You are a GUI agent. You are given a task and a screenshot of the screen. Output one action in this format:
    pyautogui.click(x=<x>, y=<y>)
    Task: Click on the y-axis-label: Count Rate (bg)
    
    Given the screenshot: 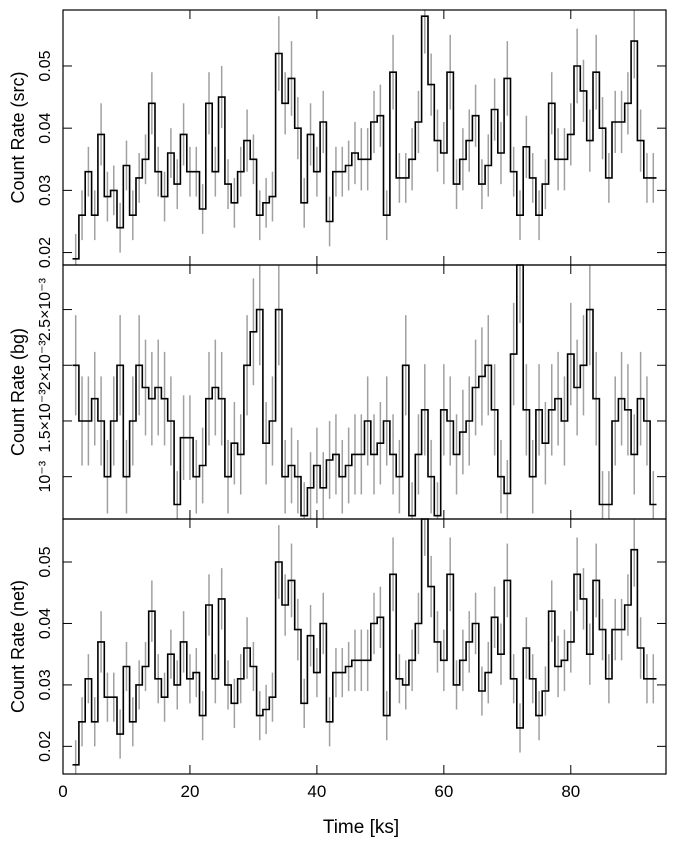 What is the action you would take?
    pyautogui.click(x=18, y=392)
    